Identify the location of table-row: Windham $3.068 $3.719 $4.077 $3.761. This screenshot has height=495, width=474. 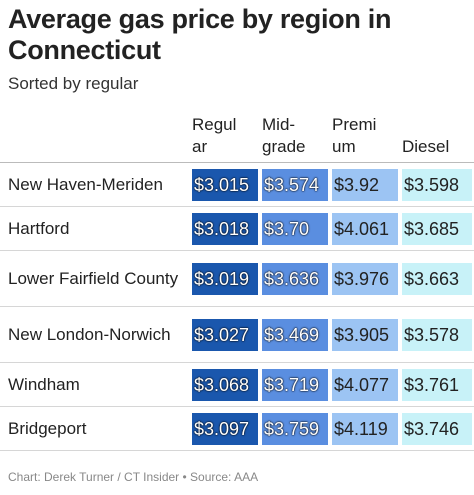
(237, 384).